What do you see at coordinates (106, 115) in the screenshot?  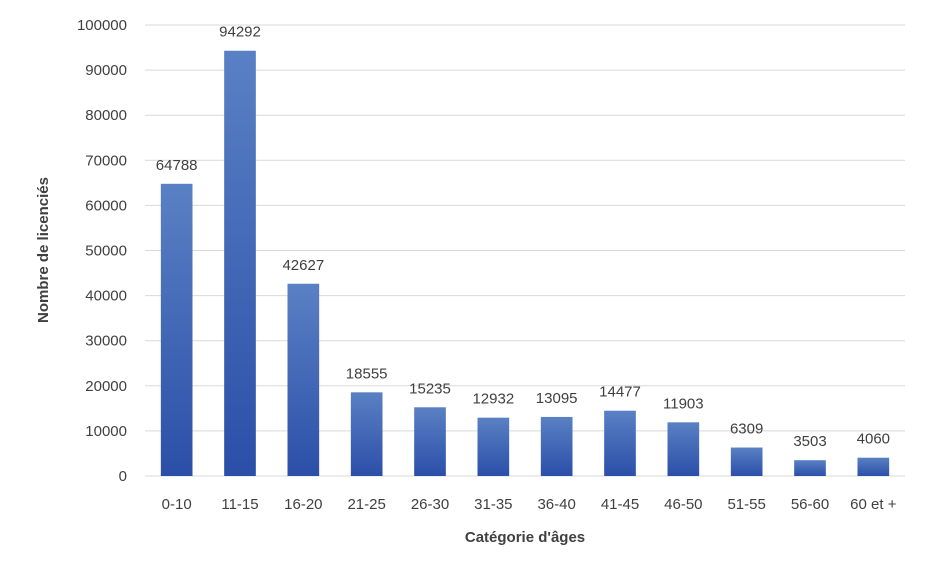 I see `y-tick-label: 80000` at bounding box center [106, 115].